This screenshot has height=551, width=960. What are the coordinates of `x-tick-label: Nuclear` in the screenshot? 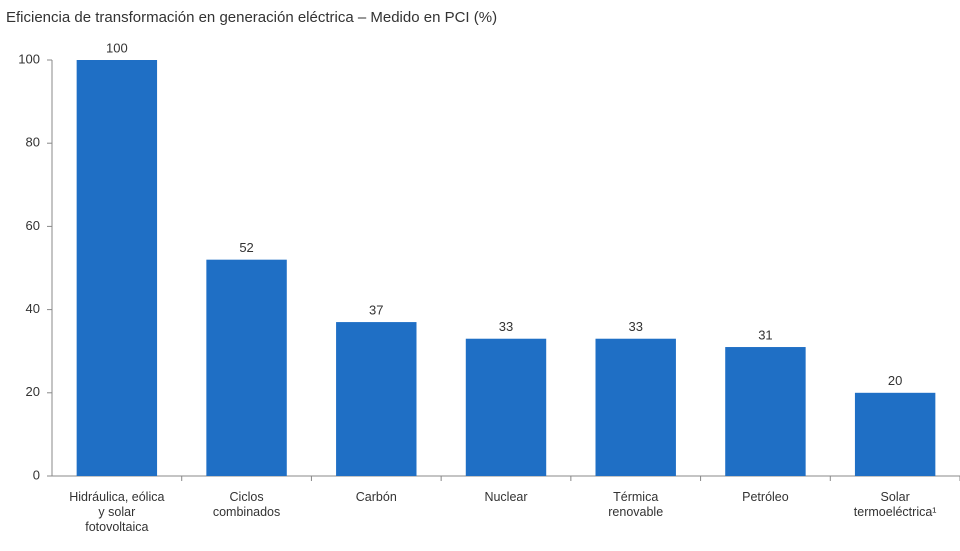 It's located at (506, 497).